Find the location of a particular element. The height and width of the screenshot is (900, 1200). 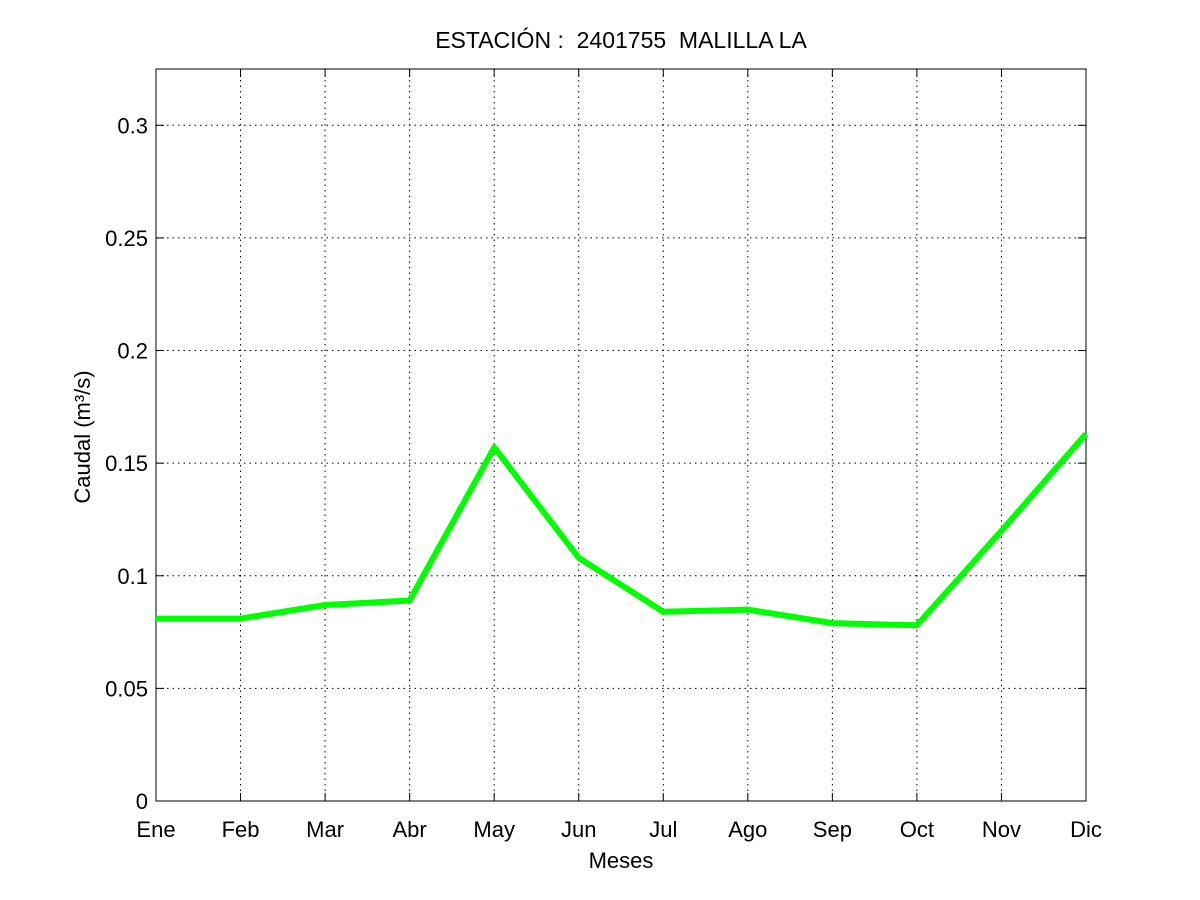

x-tick-label: Nov is located at coordinates (1001, 829).